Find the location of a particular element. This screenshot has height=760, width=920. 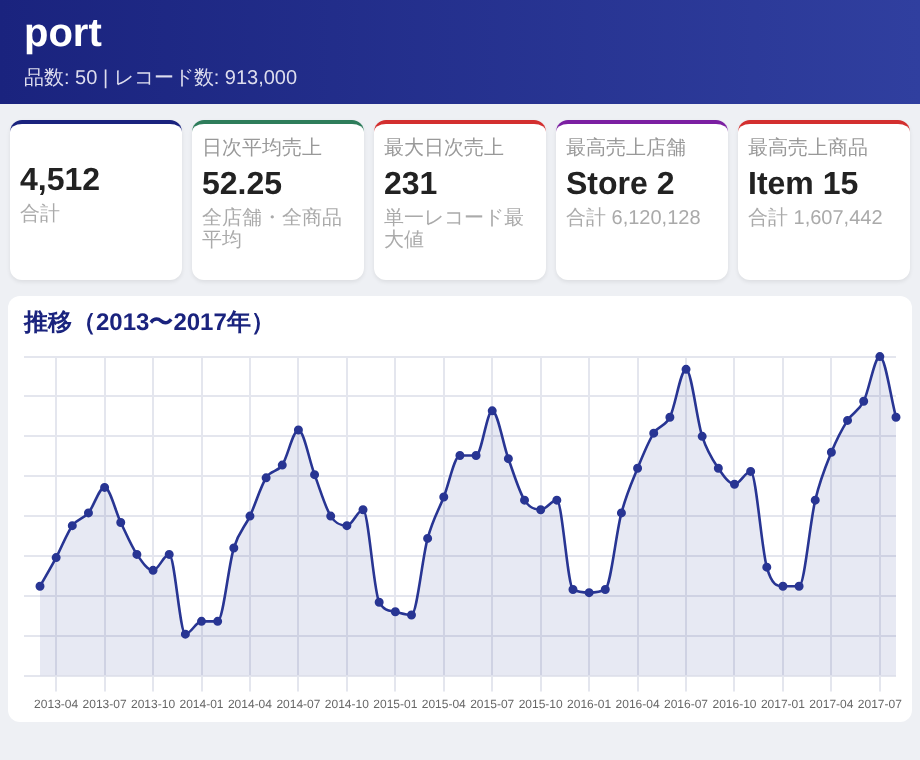

text: 合計 is located at coordinates (41, 215).